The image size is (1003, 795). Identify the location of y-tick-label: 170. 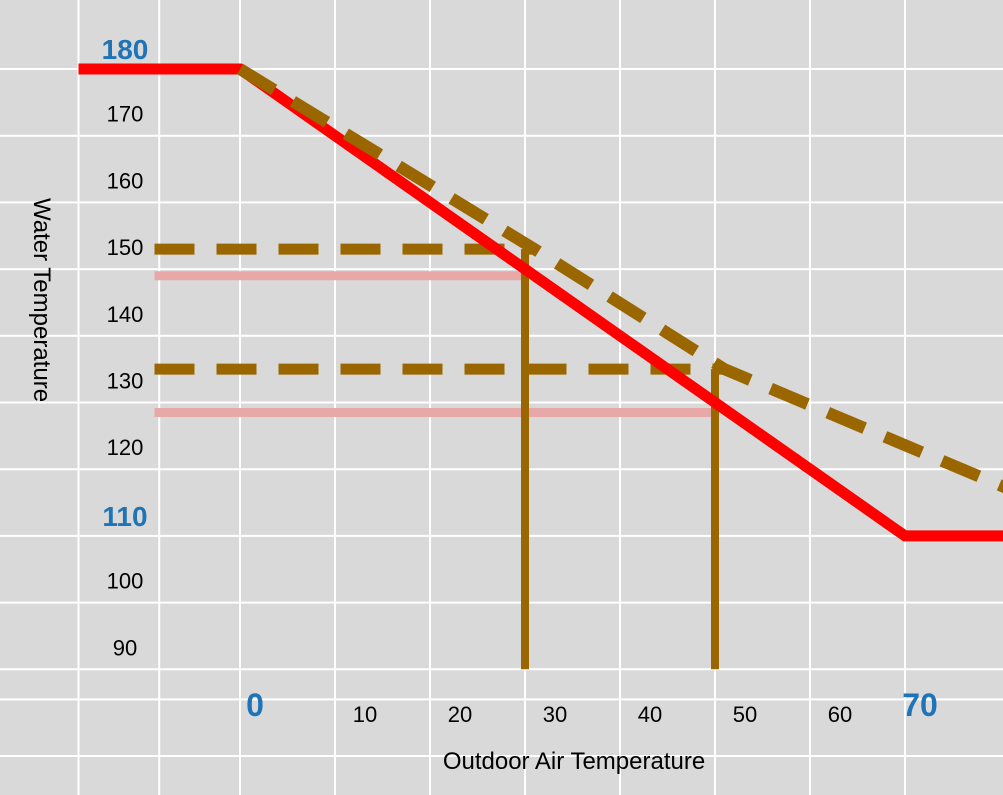
(125, 114).